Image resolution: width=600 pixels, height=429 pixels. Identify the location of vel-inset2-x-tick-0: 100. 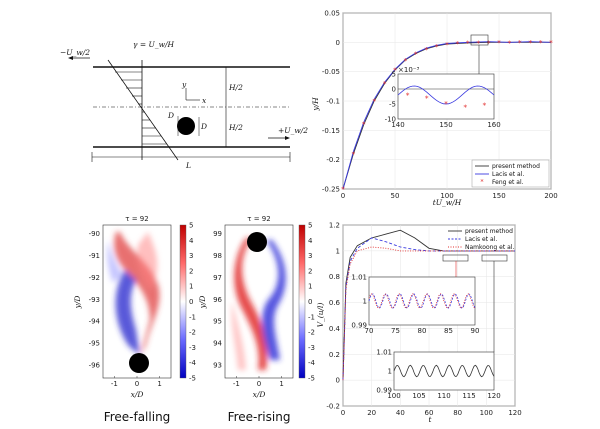
(393, 396).